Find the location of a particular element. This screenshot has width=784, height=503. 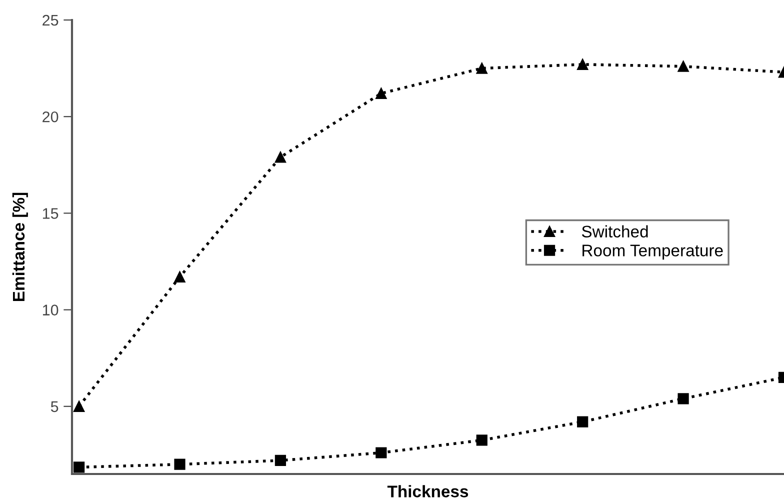

legend-label: Switched is located at coordinates (615, 231).